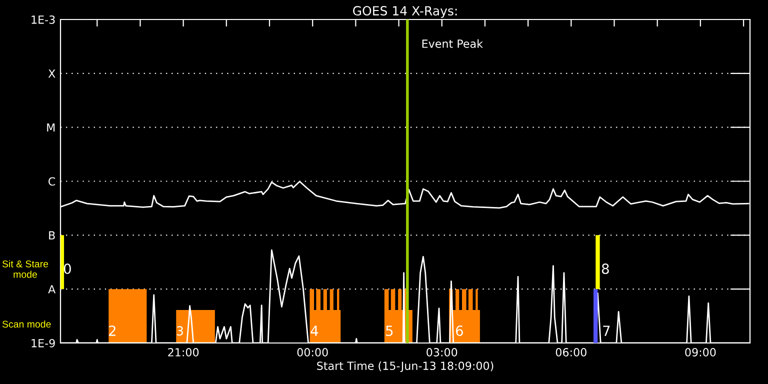  Describe the element at coordinates (52, 181) in the screenshot. I see `y-tick-label: C` at that location.